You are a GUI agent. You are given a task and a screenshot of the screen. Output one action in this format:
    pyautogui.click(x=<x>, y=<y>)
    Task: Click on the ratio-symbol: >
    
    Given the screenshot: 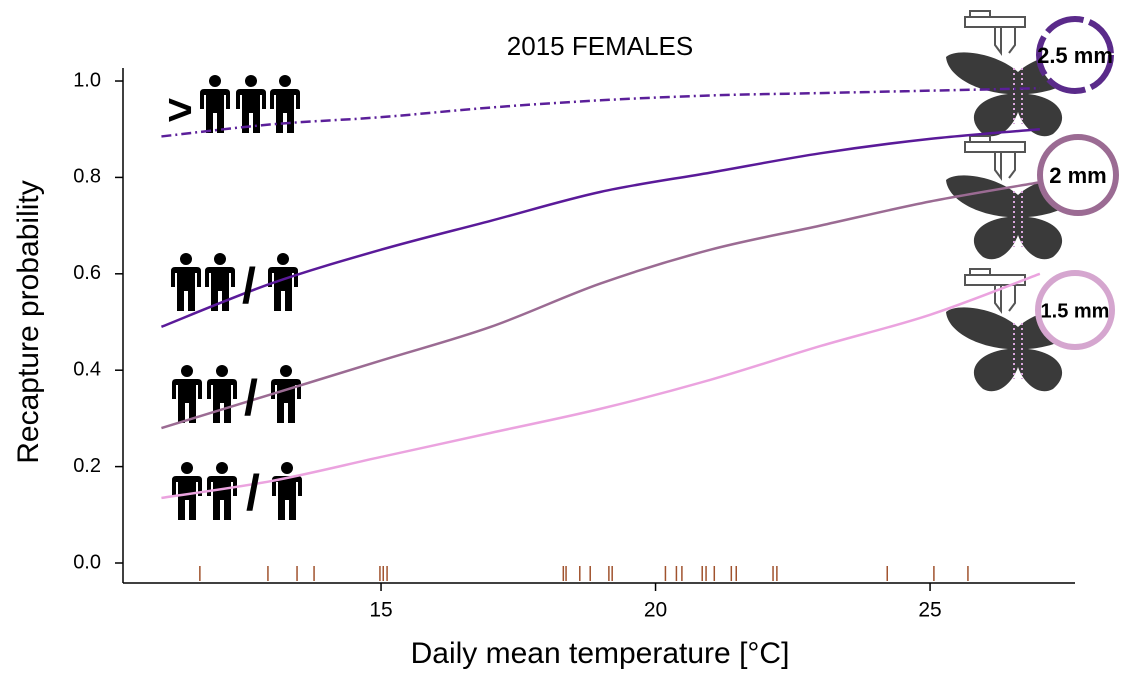 What is the action you would take?
    pyautogui.click(x=180, y=110)
    